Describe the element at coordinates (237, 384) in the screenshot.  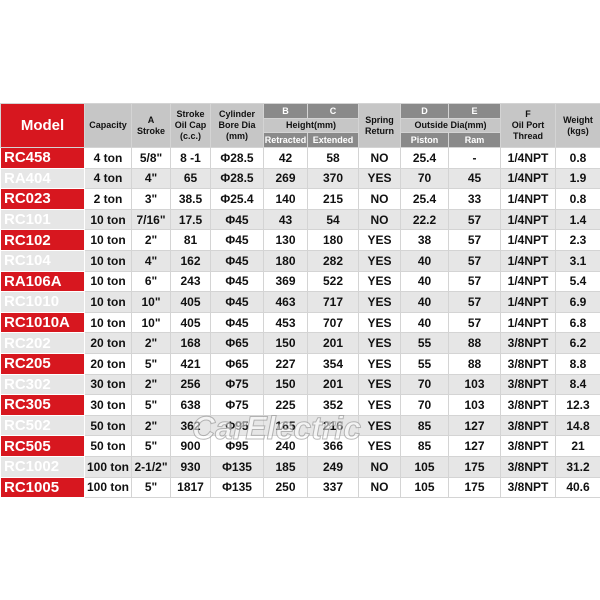
I see `table-cell: Φ75` at that location.